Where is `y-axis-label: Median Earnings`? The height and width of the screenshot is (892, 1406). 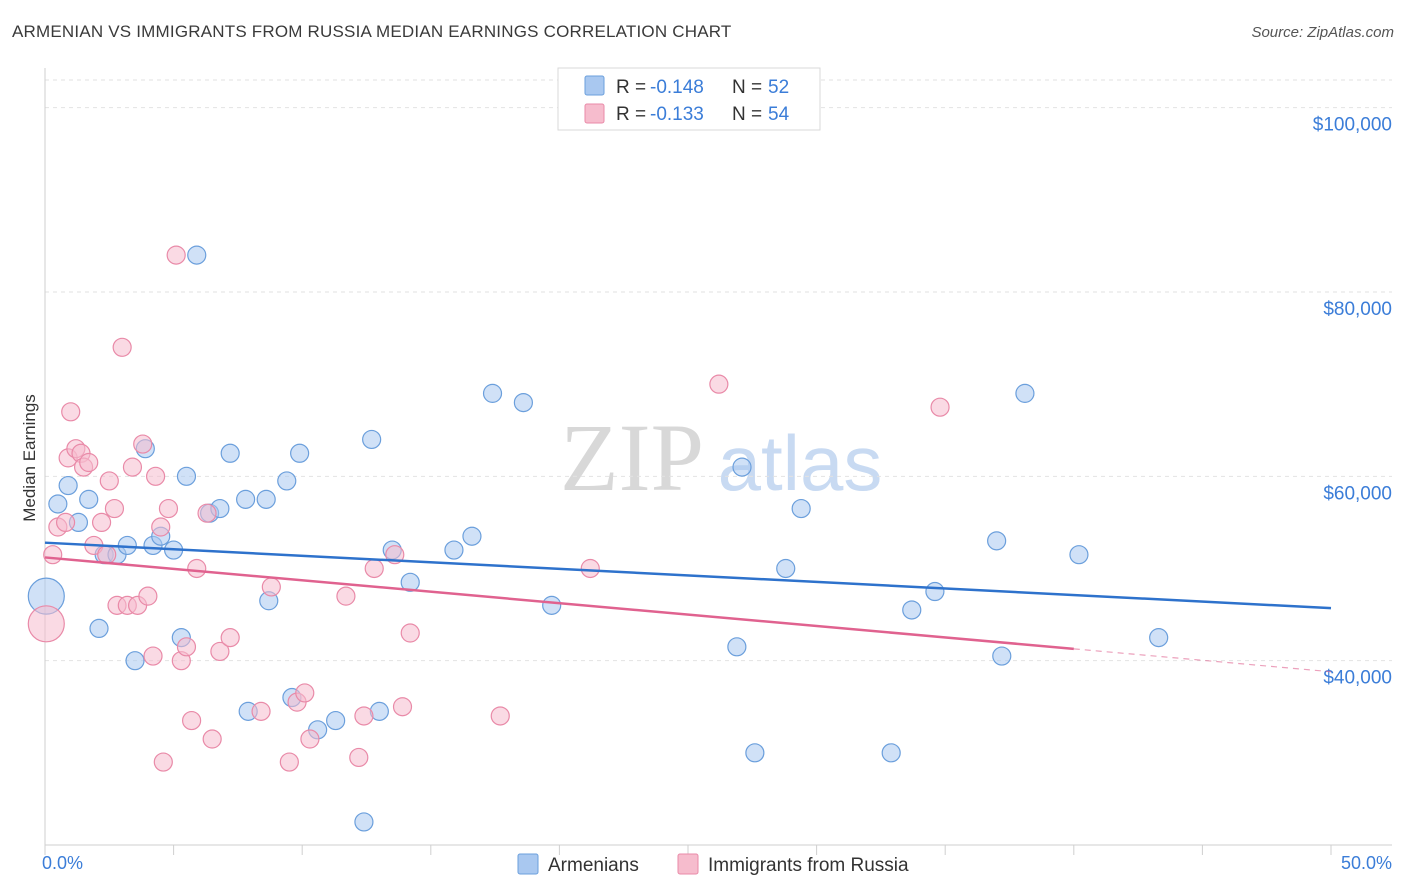 y-axis-label: Median Earnings is located at coordinates (29, 458).